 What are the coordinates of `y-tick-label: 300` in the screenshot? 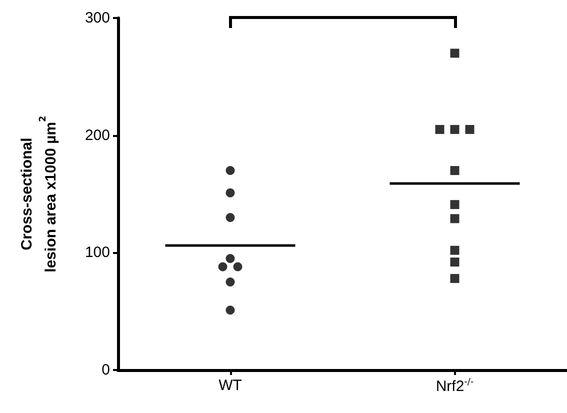 It's located at (97, 18).